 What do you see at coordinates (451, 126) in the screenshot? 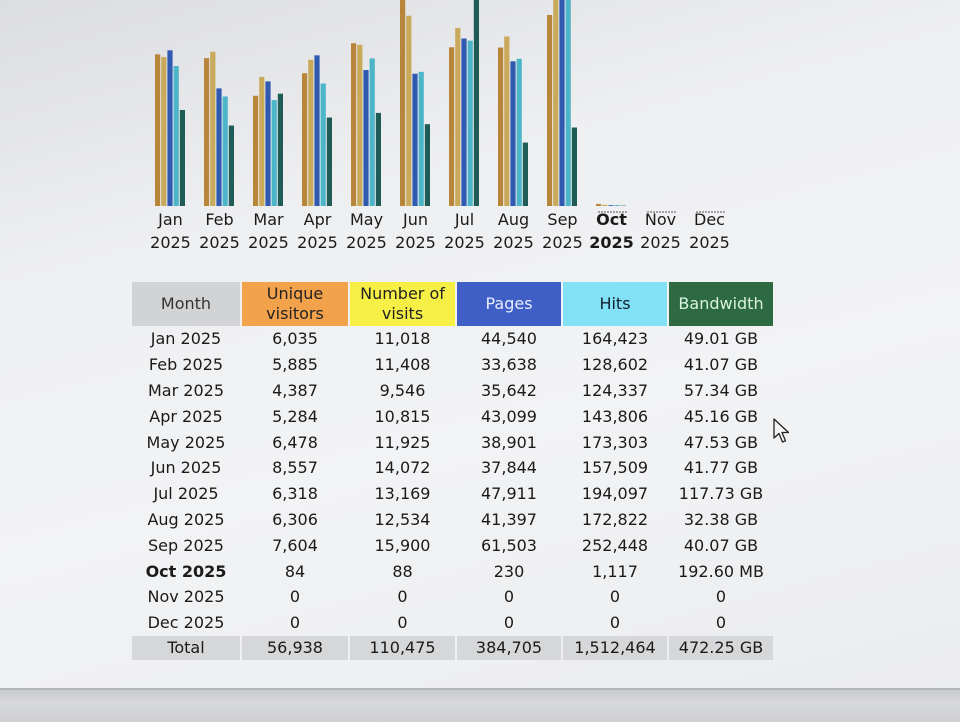
I see `bar-unique-visitors-jul` at bounding box center [451, 126].